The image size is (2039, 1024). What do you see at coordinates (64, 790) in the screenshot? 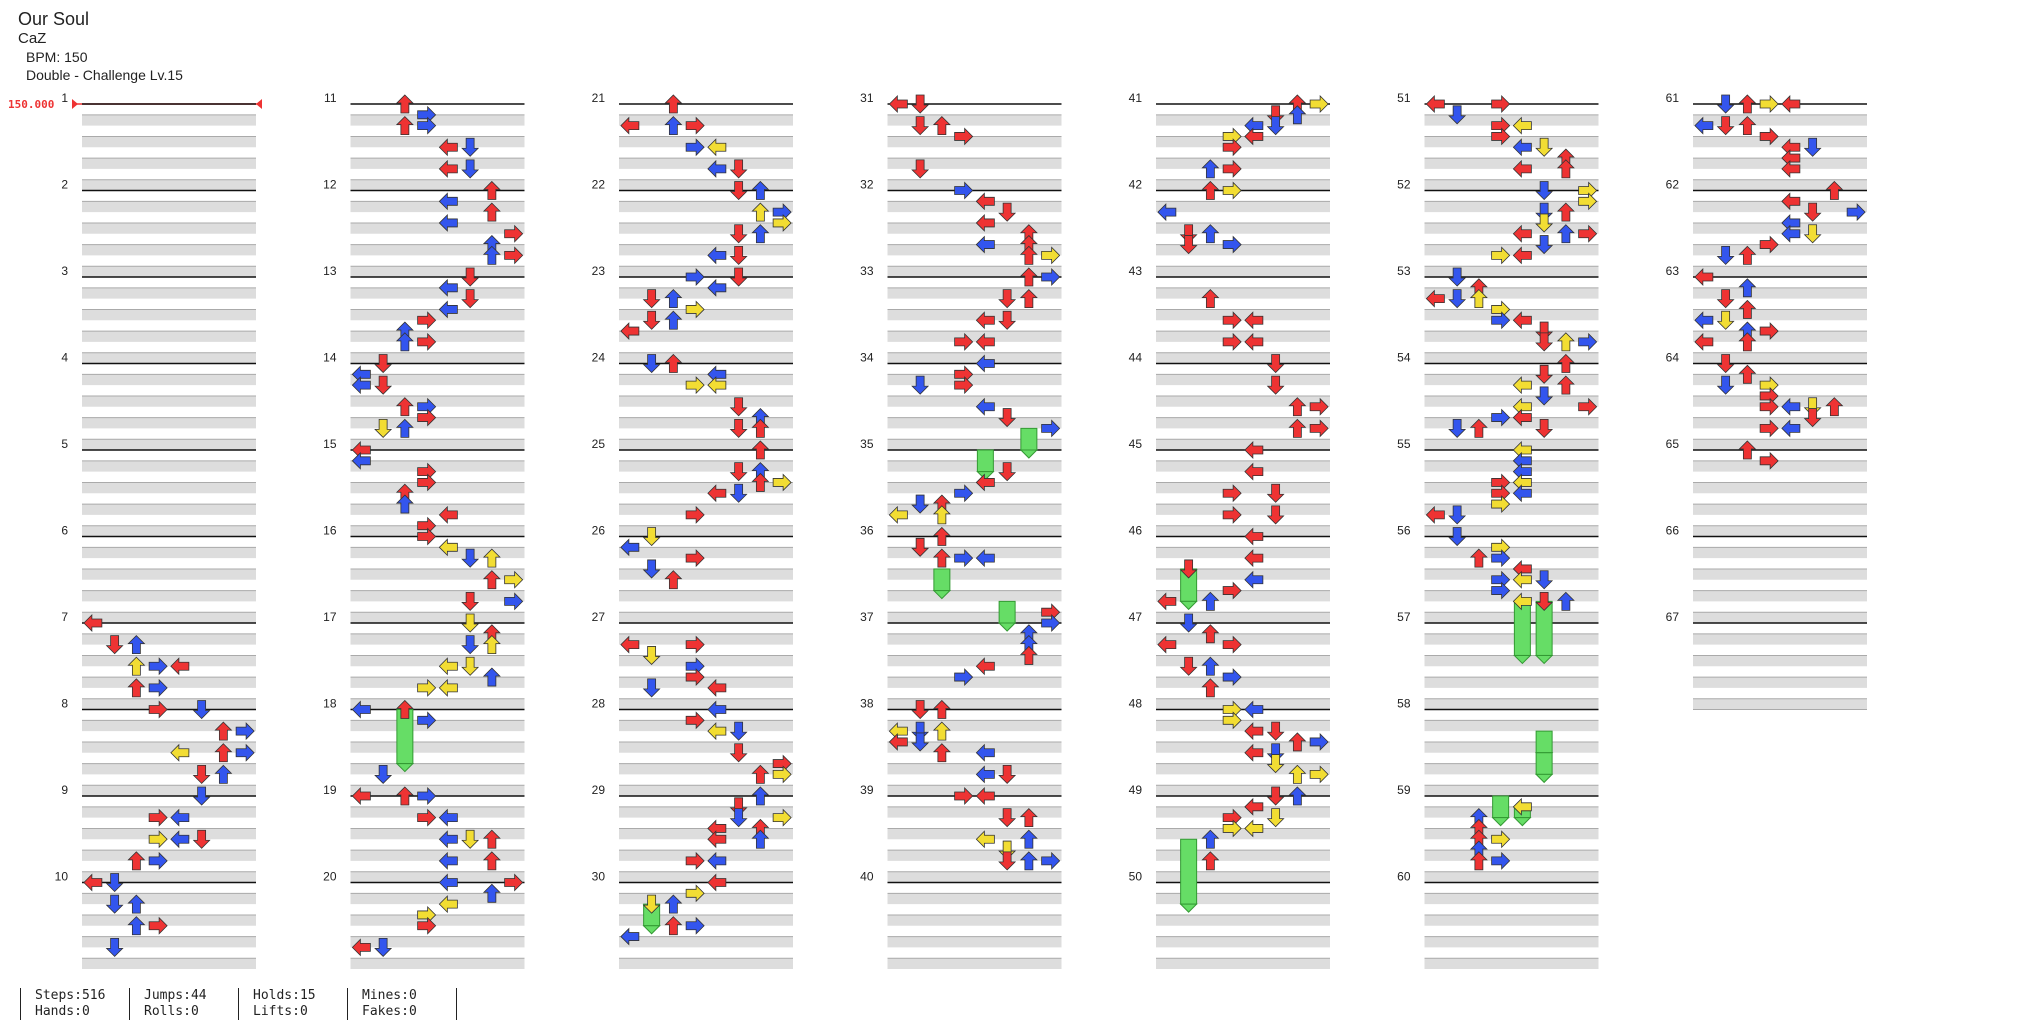
I see `measure-number: 9` at bounding box center [64, 790].